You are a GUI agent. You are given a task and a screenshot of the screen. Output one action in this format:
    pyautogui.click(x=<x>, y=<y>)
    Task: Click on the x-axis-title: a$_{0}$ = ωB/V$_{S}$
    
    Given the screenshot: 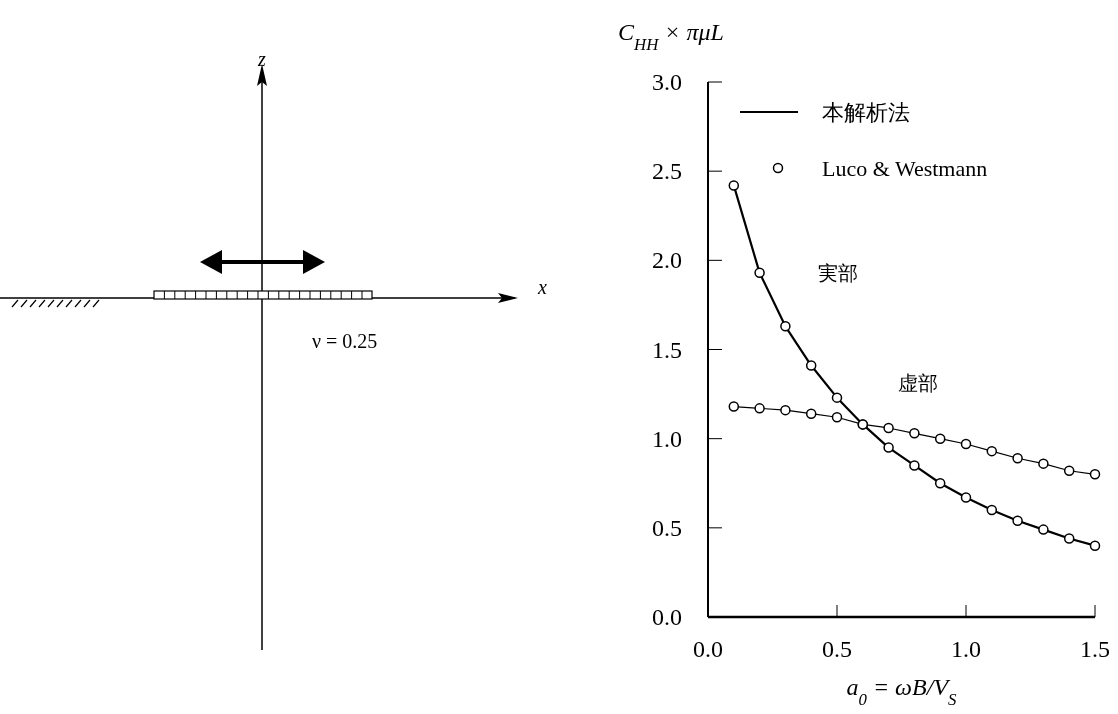 What is the action you would take?
    pyautogui.click(x=902, y=691)
    